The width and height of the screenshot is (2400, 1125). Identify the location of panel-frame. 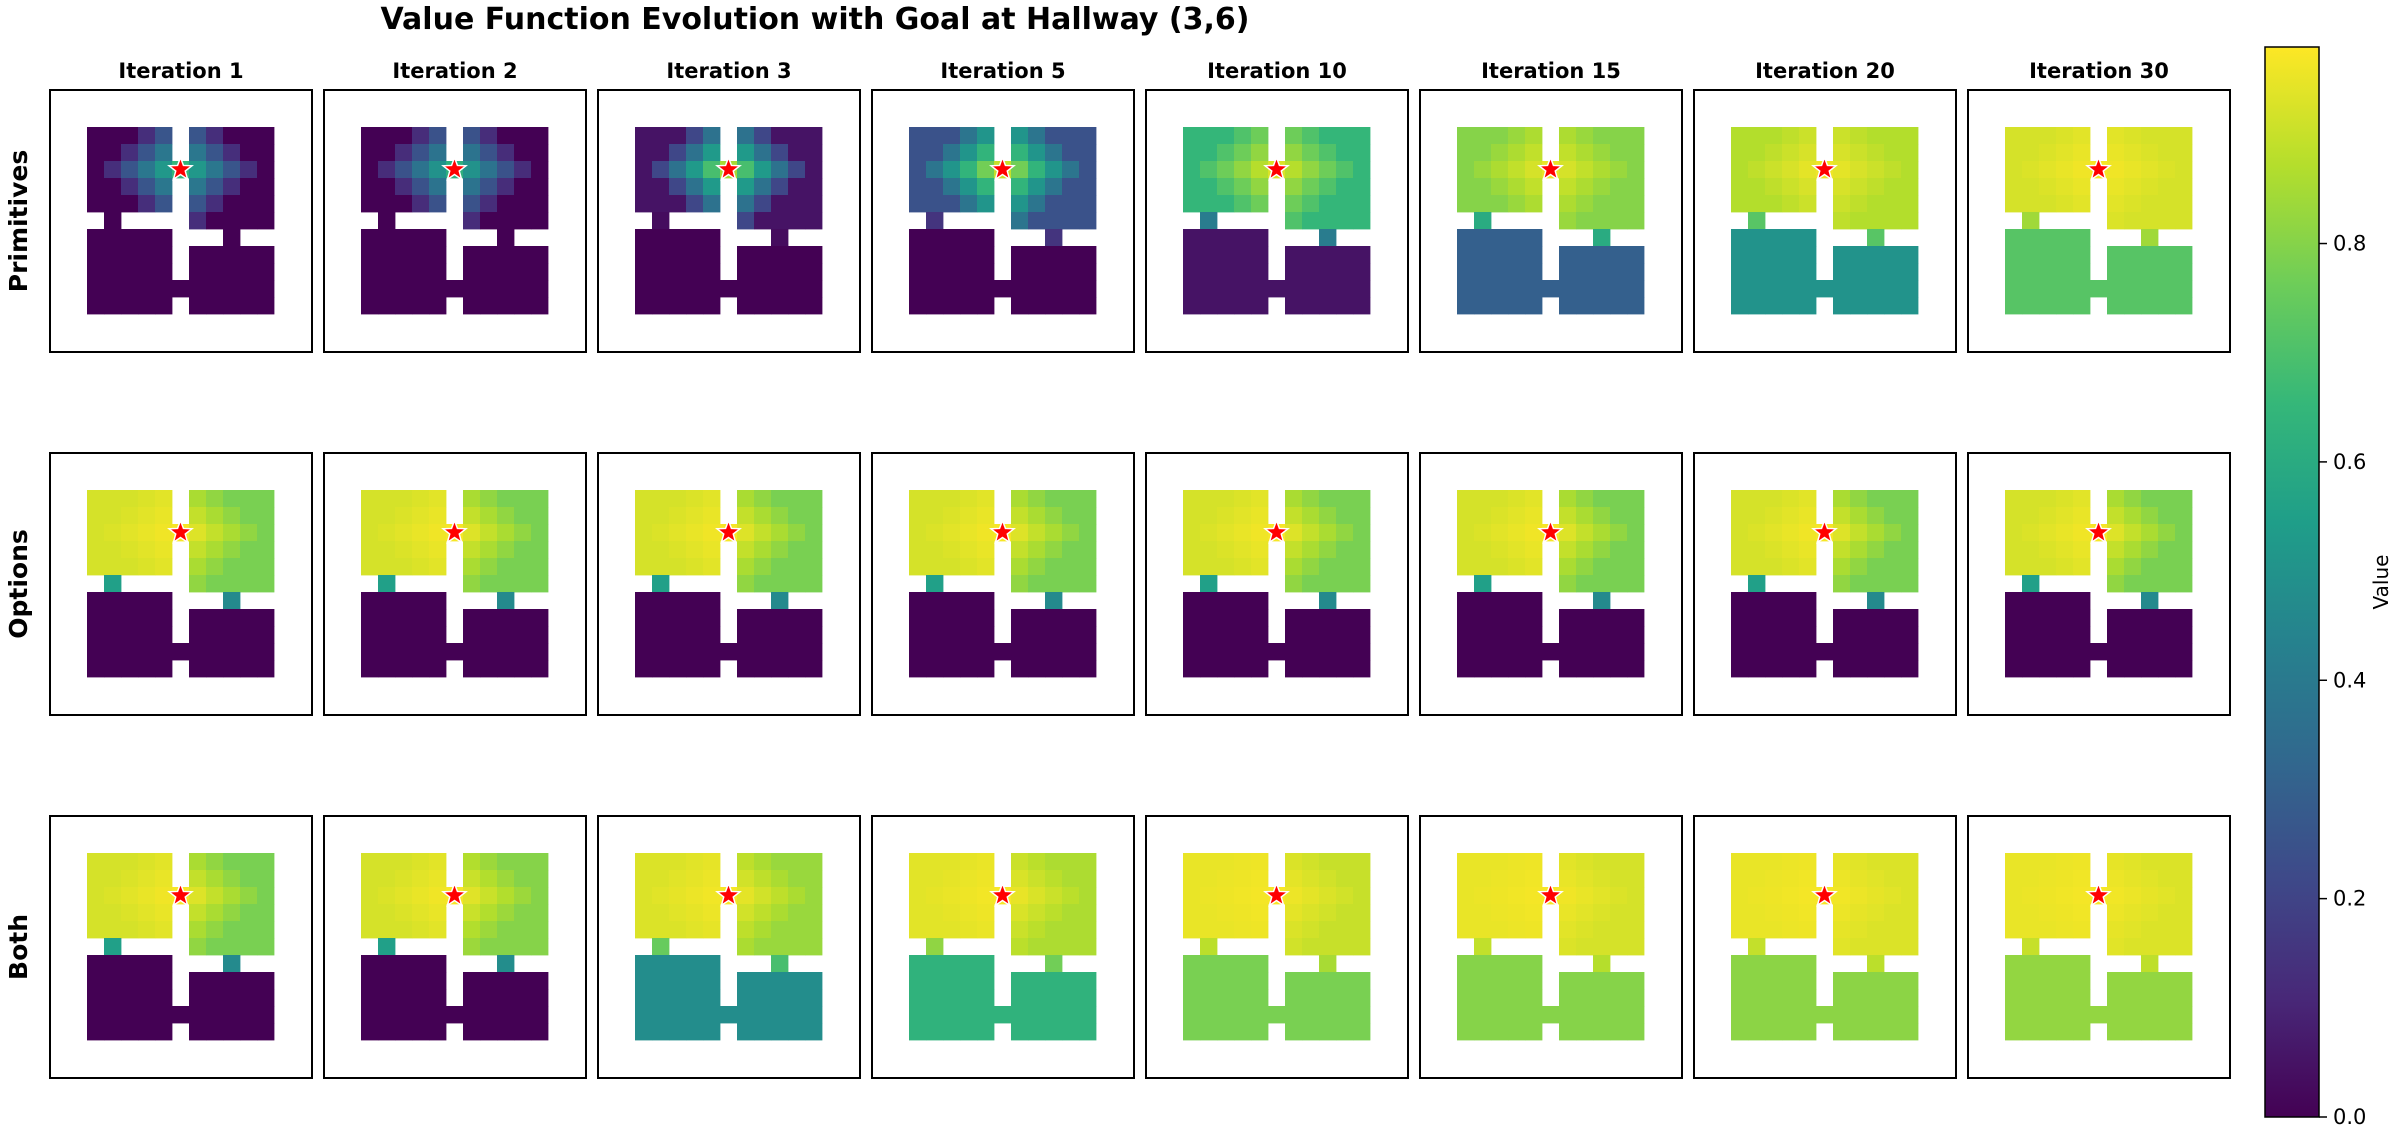
(1277, 221).